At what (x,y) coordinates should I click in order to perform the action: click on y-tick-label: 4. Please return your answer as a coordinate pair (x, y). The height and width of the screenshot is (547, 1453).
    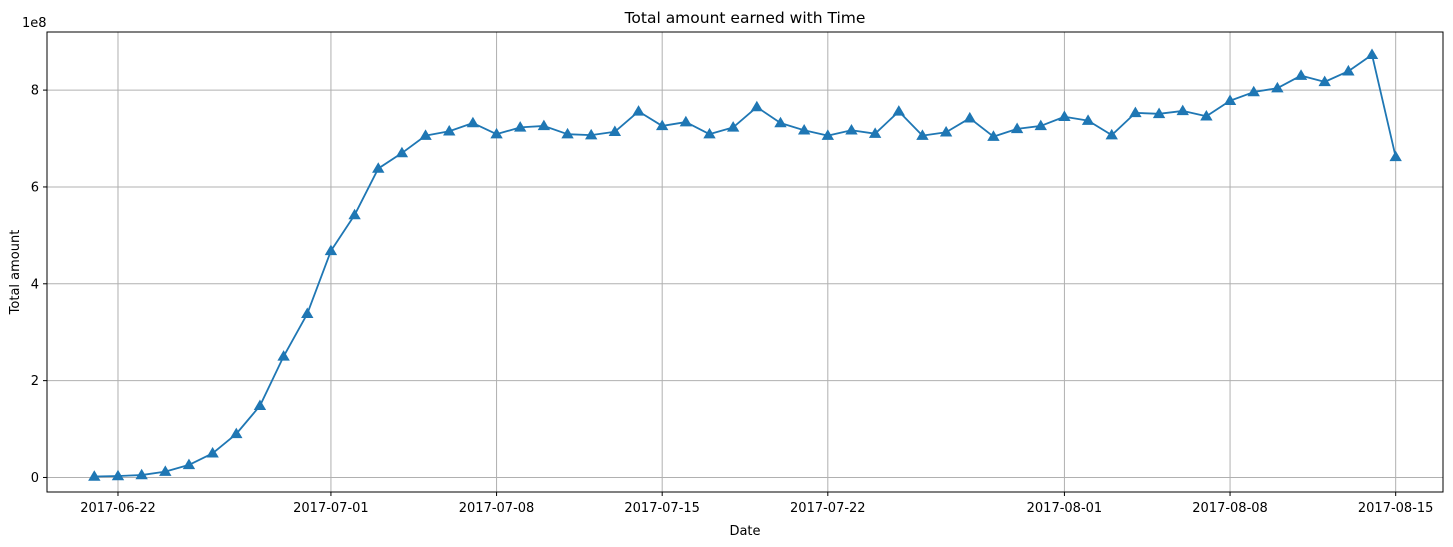
    Looking at the image, I should click on (35, 284).